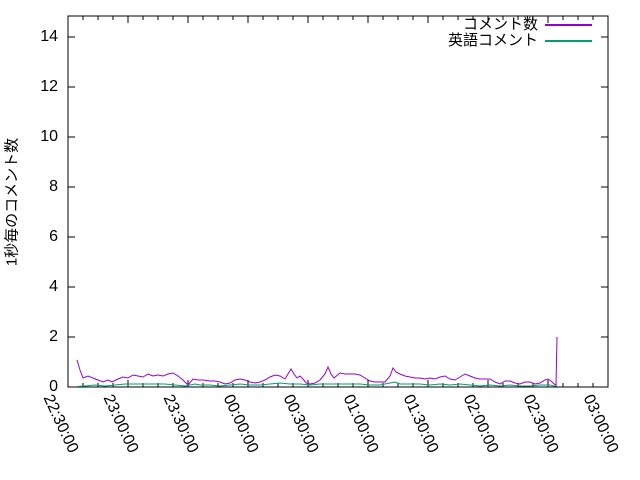  I want to click on legend-item: コメント数, so click(520, 25).